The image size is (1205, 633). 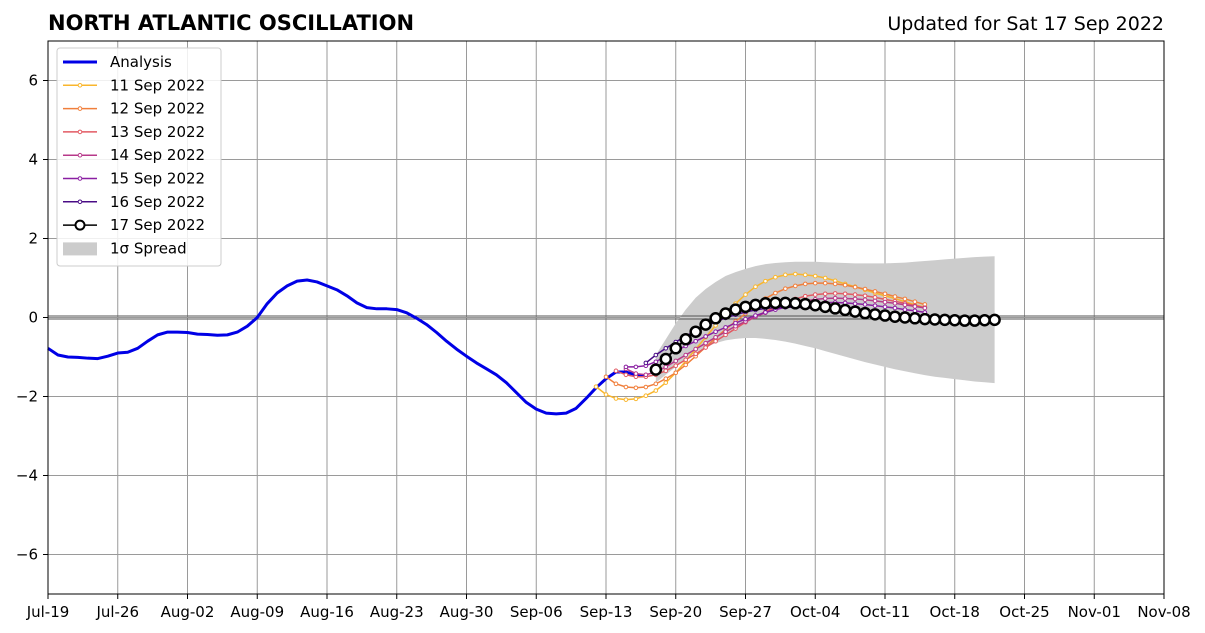 I want to click on legend-label: 14 Sep 2022, so click(x=157, y=155).